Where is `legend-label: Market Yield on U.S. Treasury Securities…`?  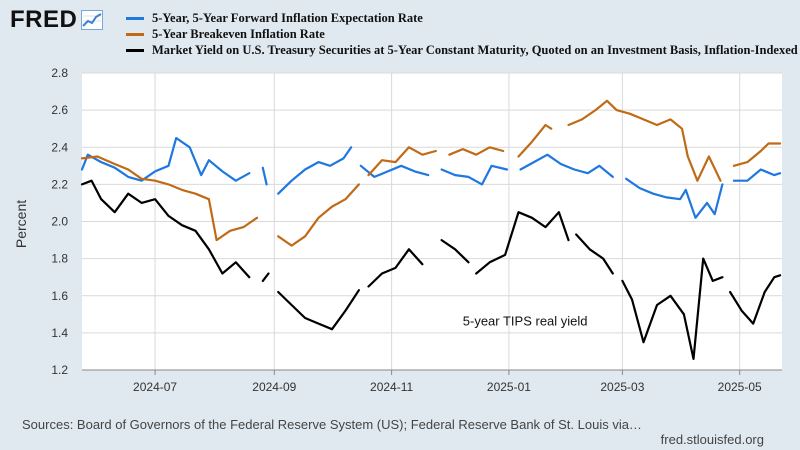
legend-label: Market Yield on U.S. Treasury Securities… is located at coordinates (475, 49).